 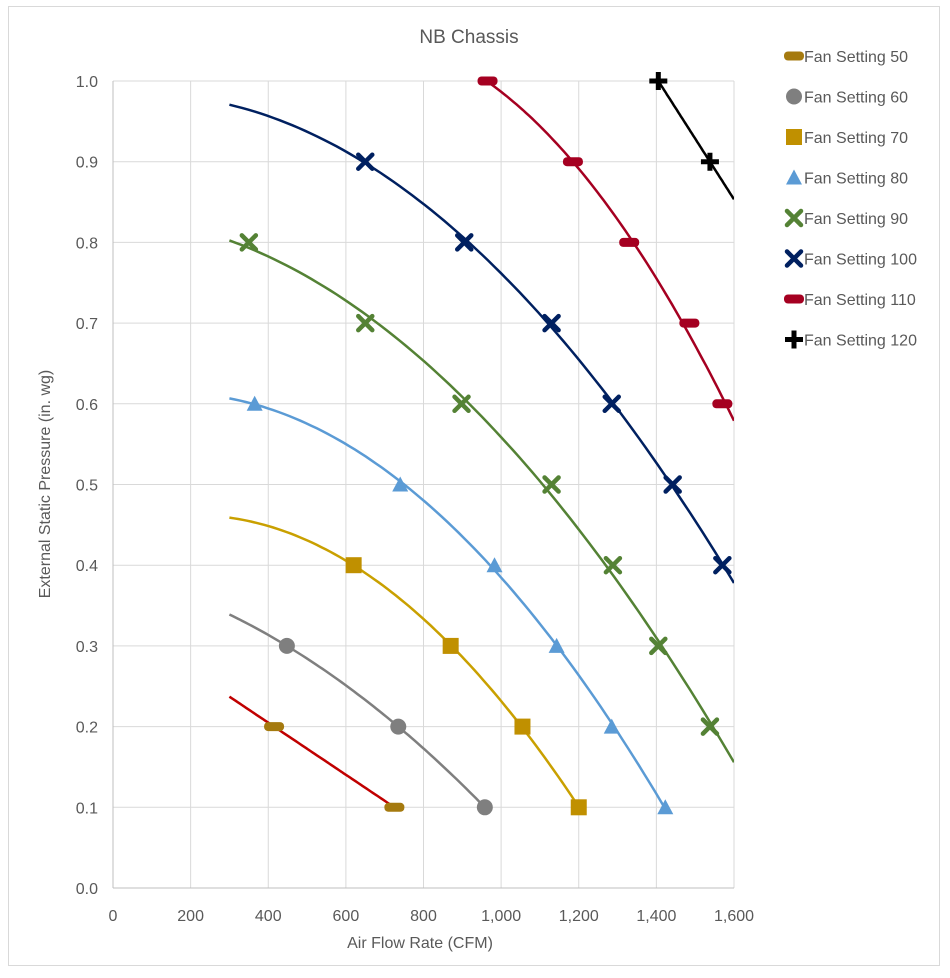 What do you see at coordinates (423, 916) in the screenshot?
I see `x-tick-label: 800` at bounding box center [423, 916].